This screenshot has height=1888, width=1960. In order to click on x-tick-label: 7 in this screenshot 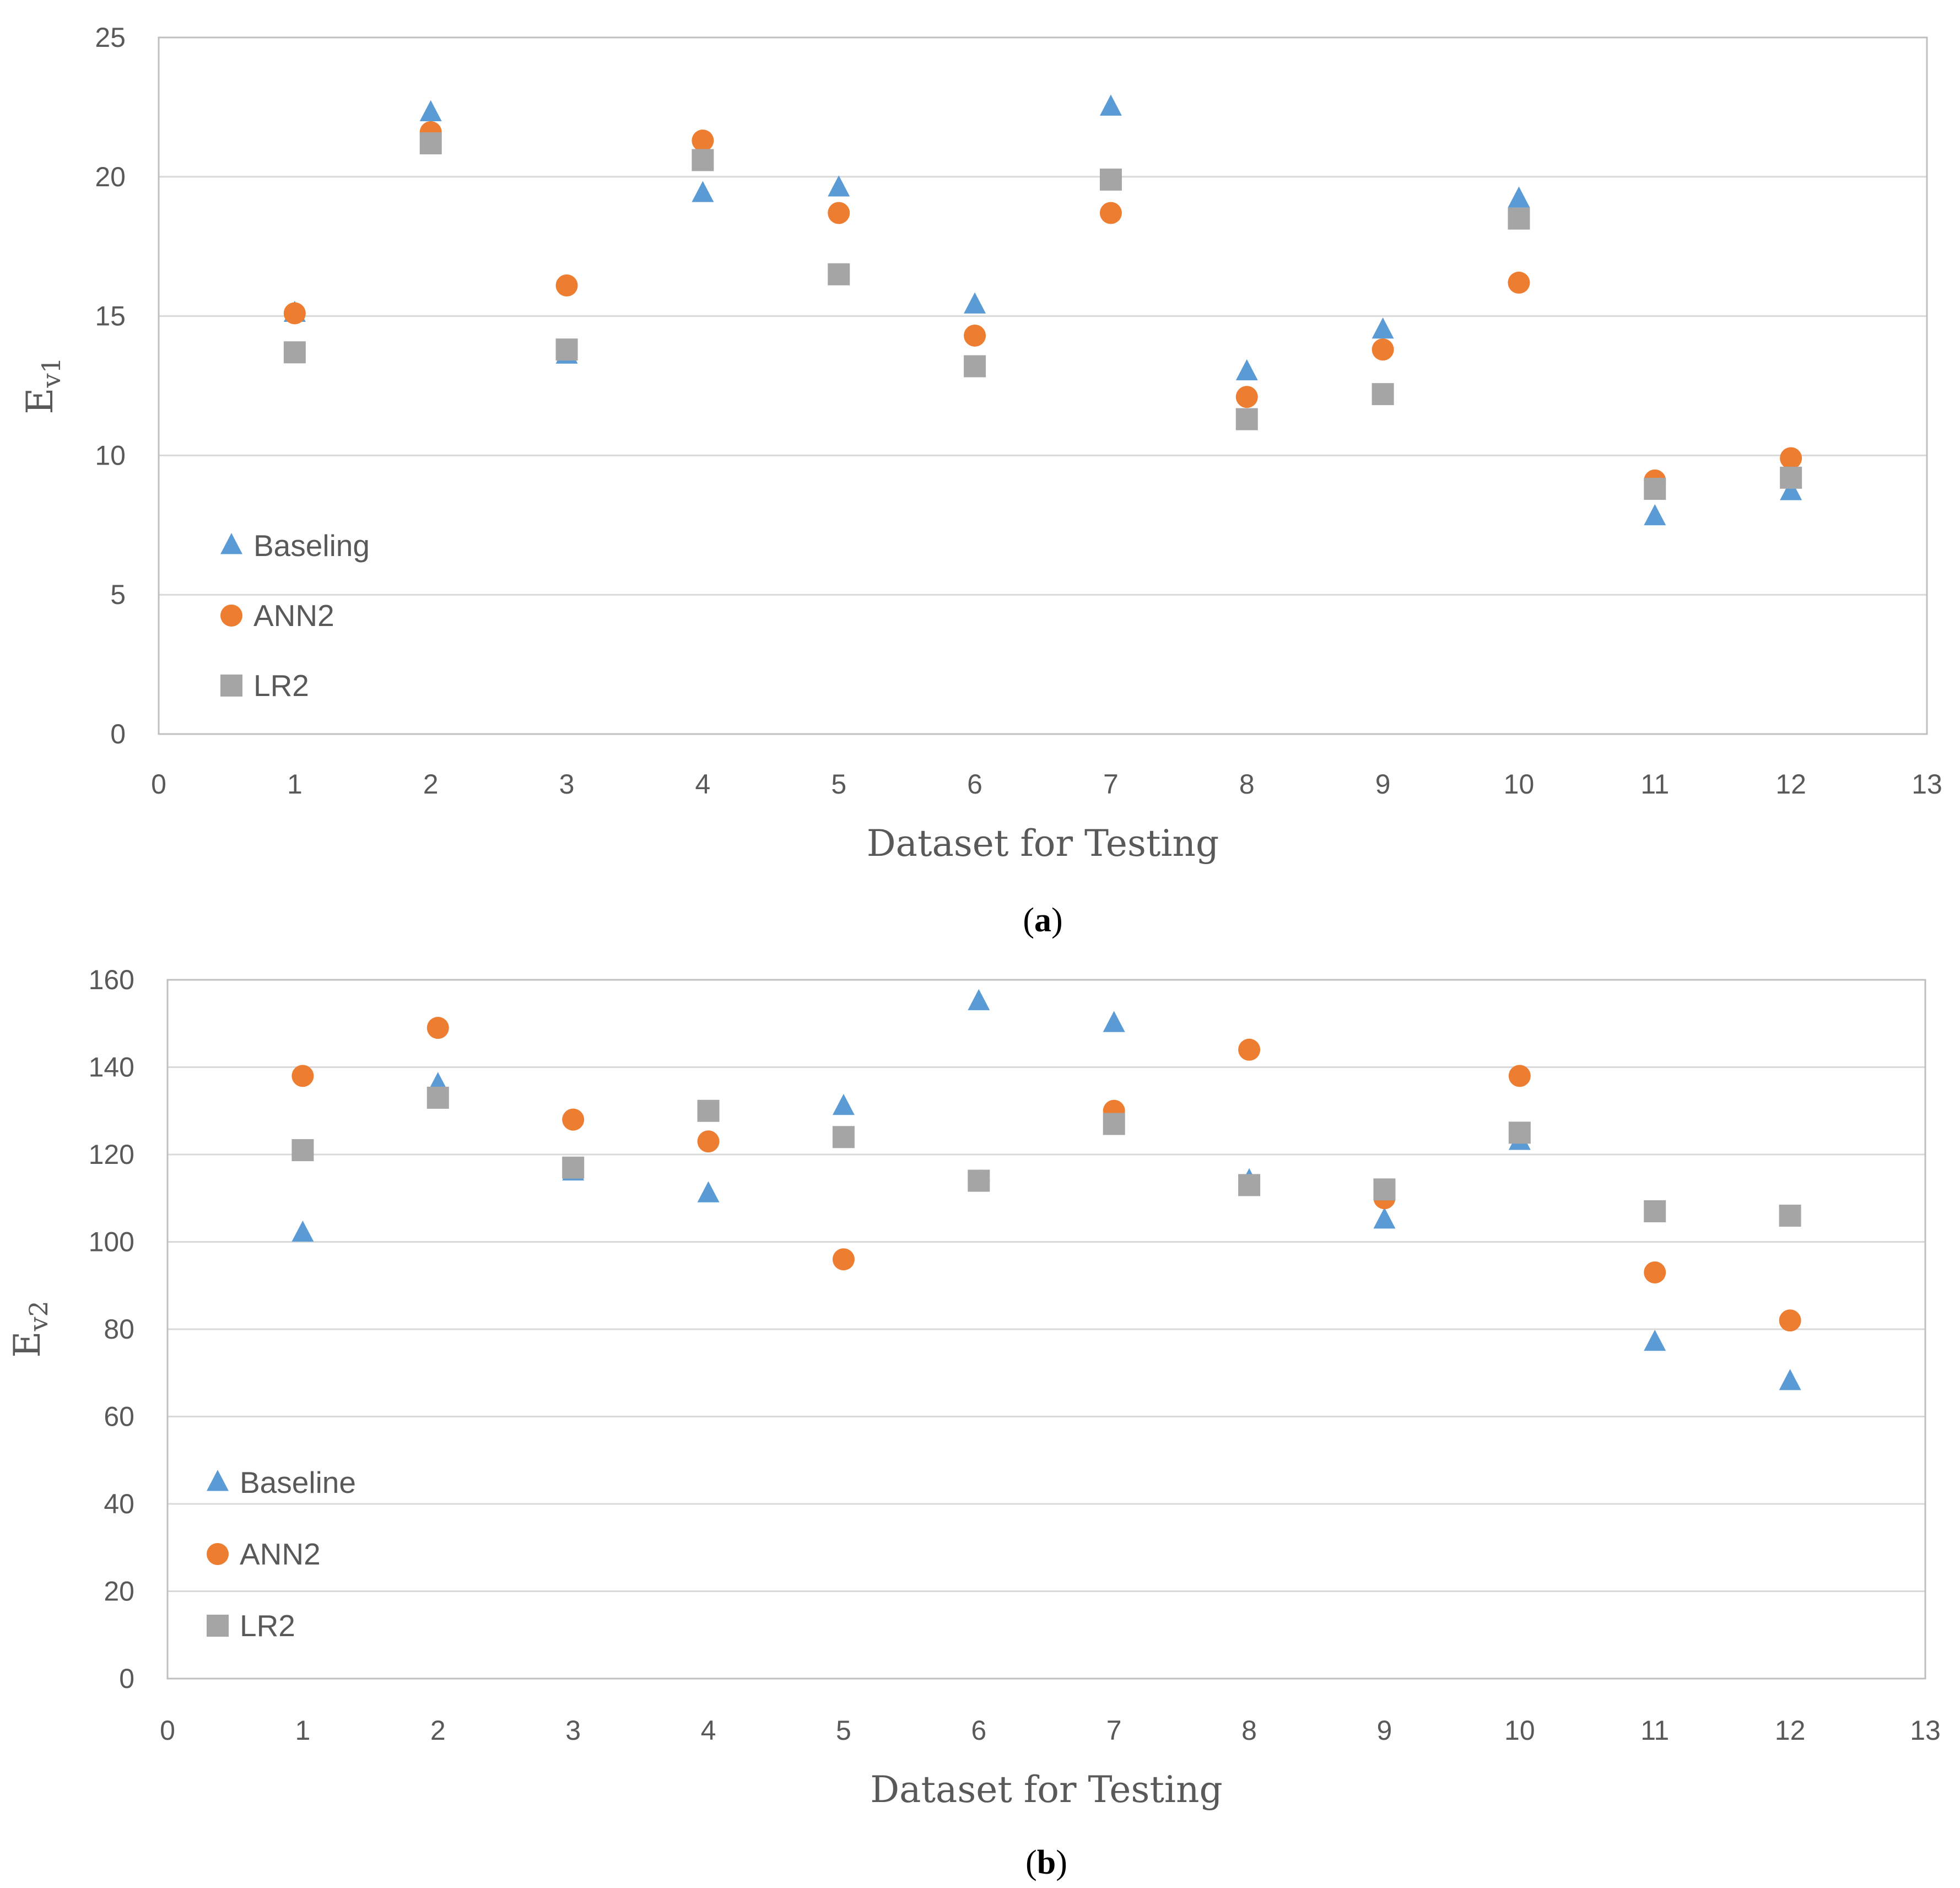, I will do `click(1114, 1730)`.